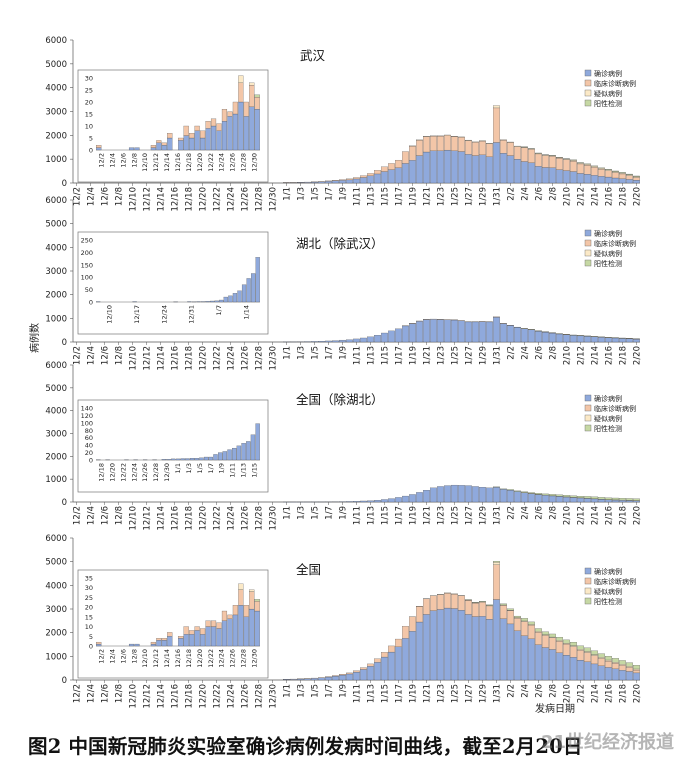 This screenshot has width=700, height=777. I want to click on x-tick-label: 1/11, so click(358, 196).